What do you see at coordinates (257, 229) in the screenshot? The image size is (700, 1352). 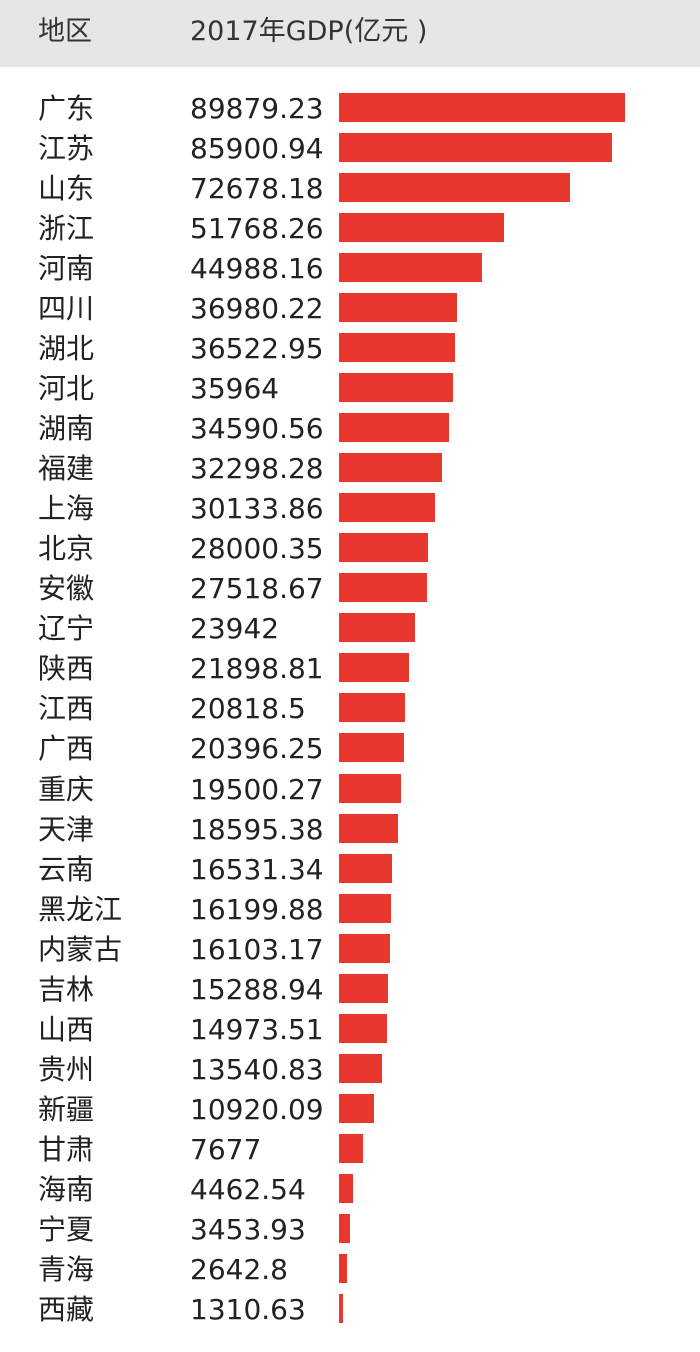 I see `gdp-value-label: 51768.26` at bounding box center [257, 229].